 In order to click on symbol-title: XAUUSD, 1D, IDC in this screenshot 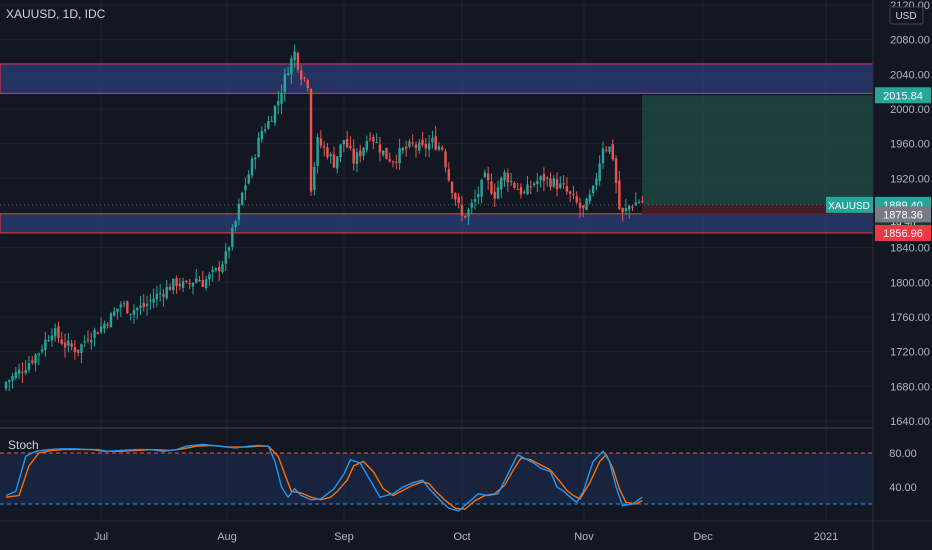, I will do `click(56, 14)`.